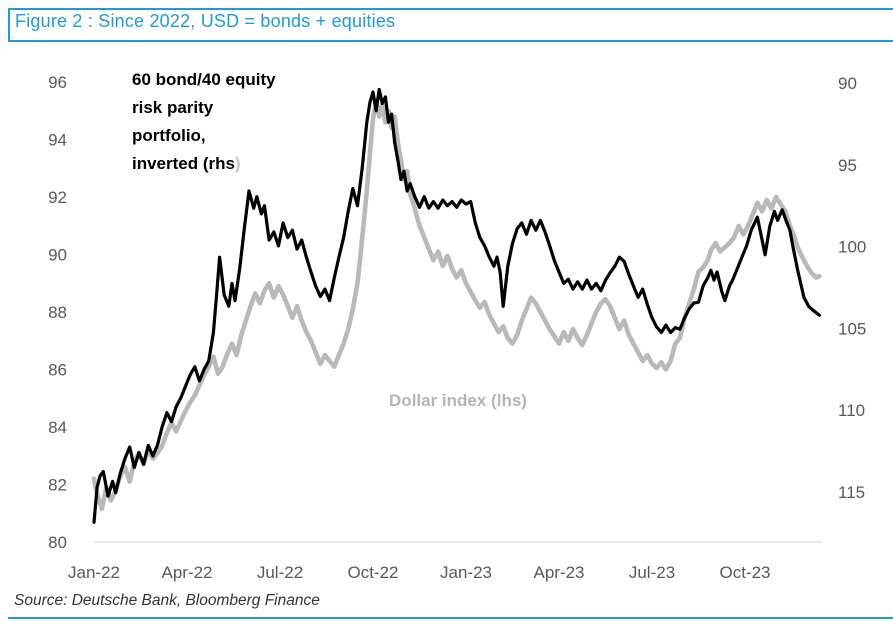  I want to click on header-left-border, so click(9, 25).